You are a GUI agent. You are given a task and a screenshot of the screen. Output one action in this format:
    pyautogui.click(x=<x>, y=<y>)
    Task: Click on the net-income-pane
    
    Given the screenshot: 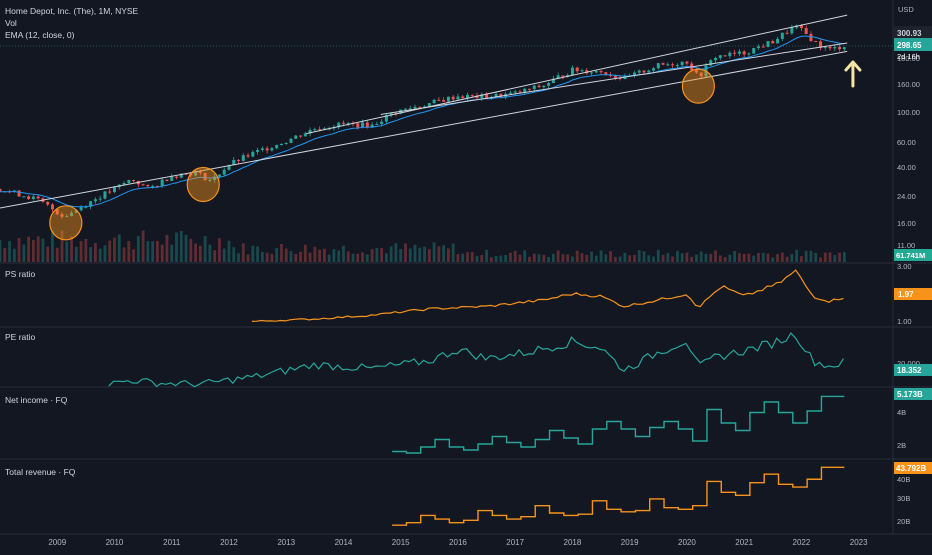 What is the action you would take?
    pyautogui.click(x=618, y=424)
    